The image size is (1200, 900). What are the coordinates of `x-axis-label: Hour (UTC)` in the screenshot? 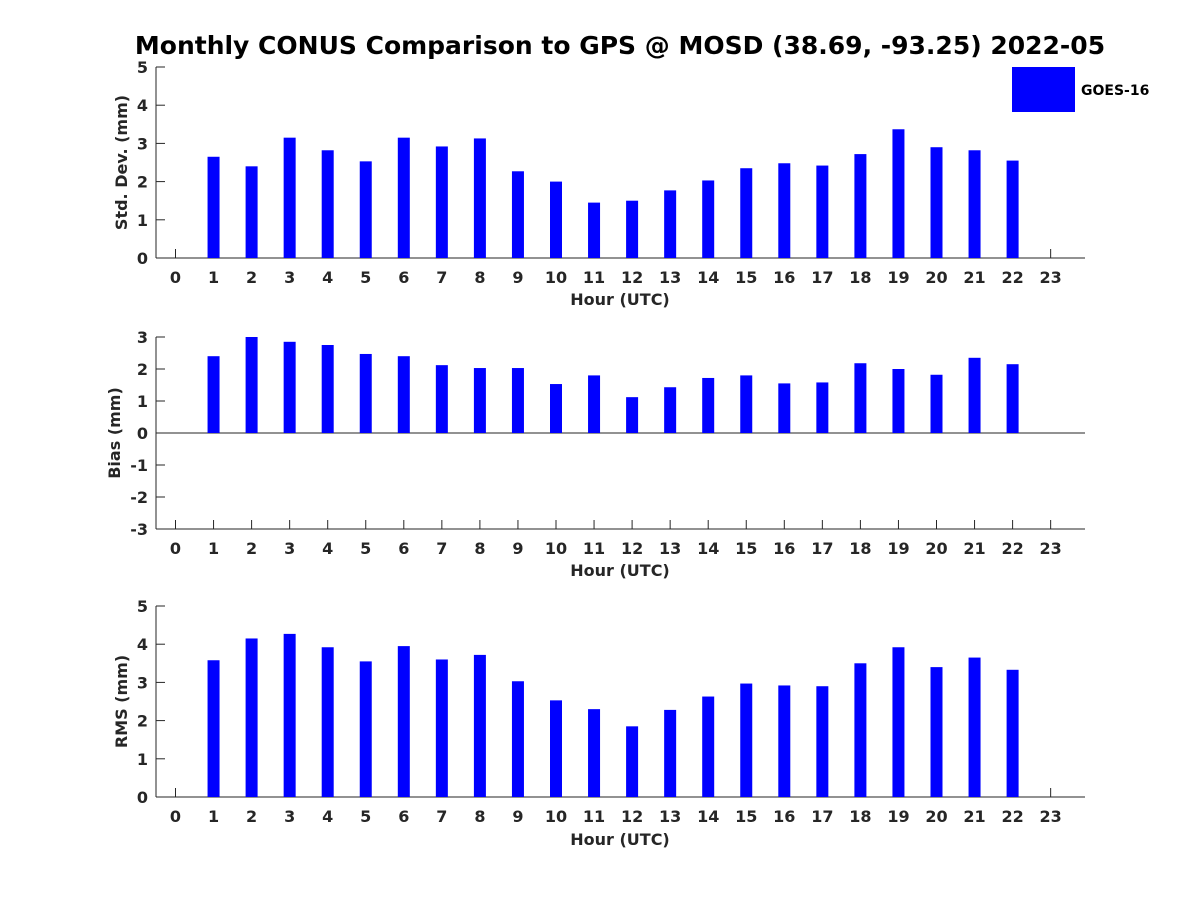 It's located at (620, 299).